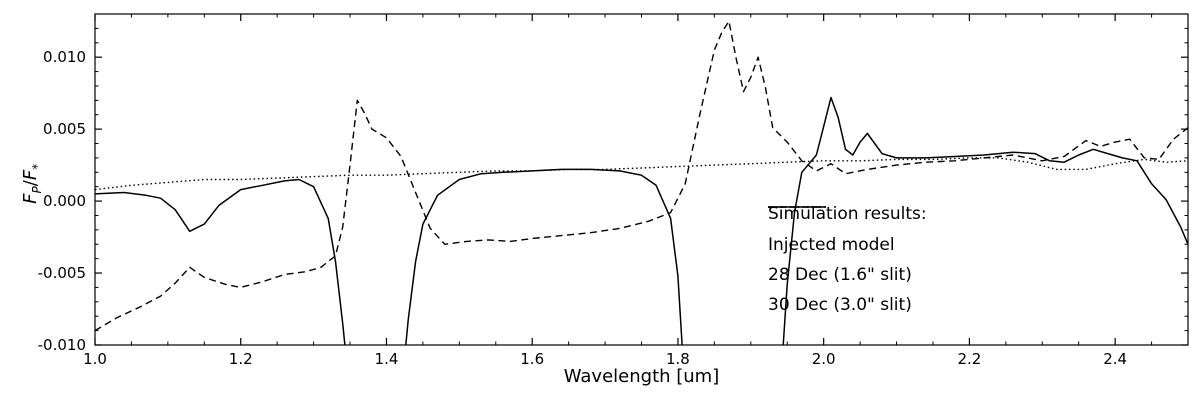  What do you see at coordinates (797, 207) in the screenshot?
I see `solid-line-sample-icon` at bounding box center [797, 207].